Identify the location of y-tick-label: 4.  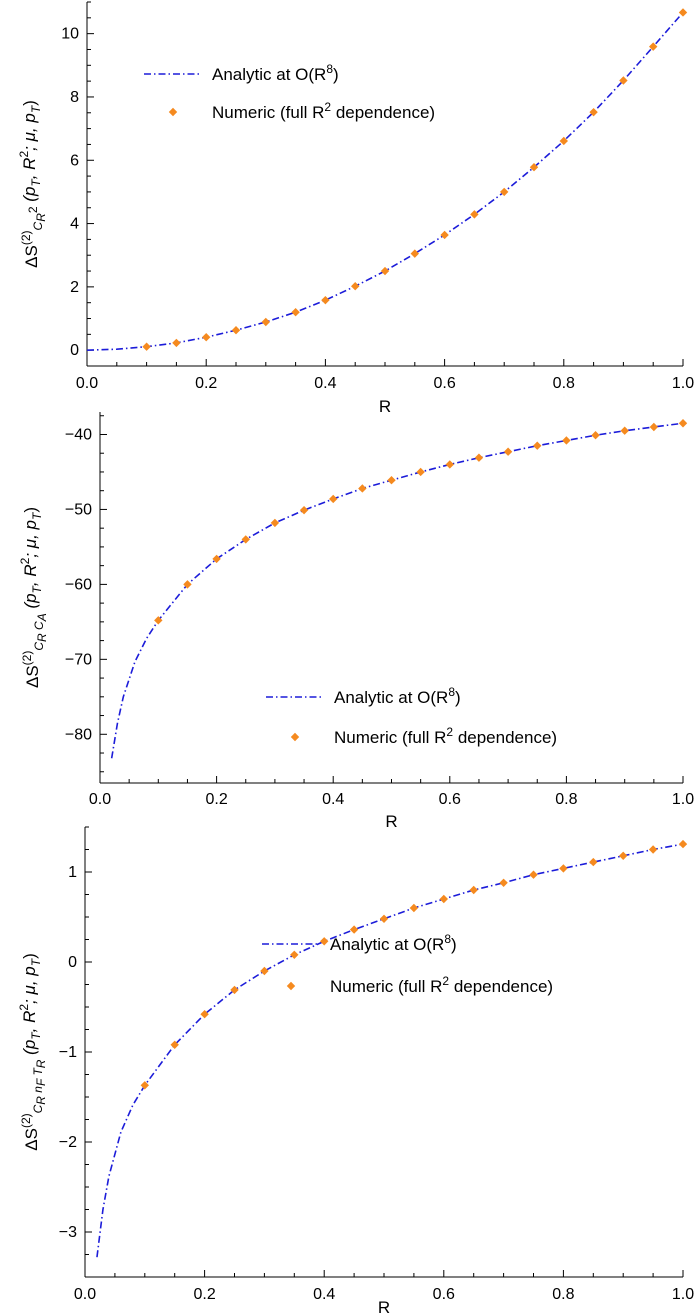
(74, 224).